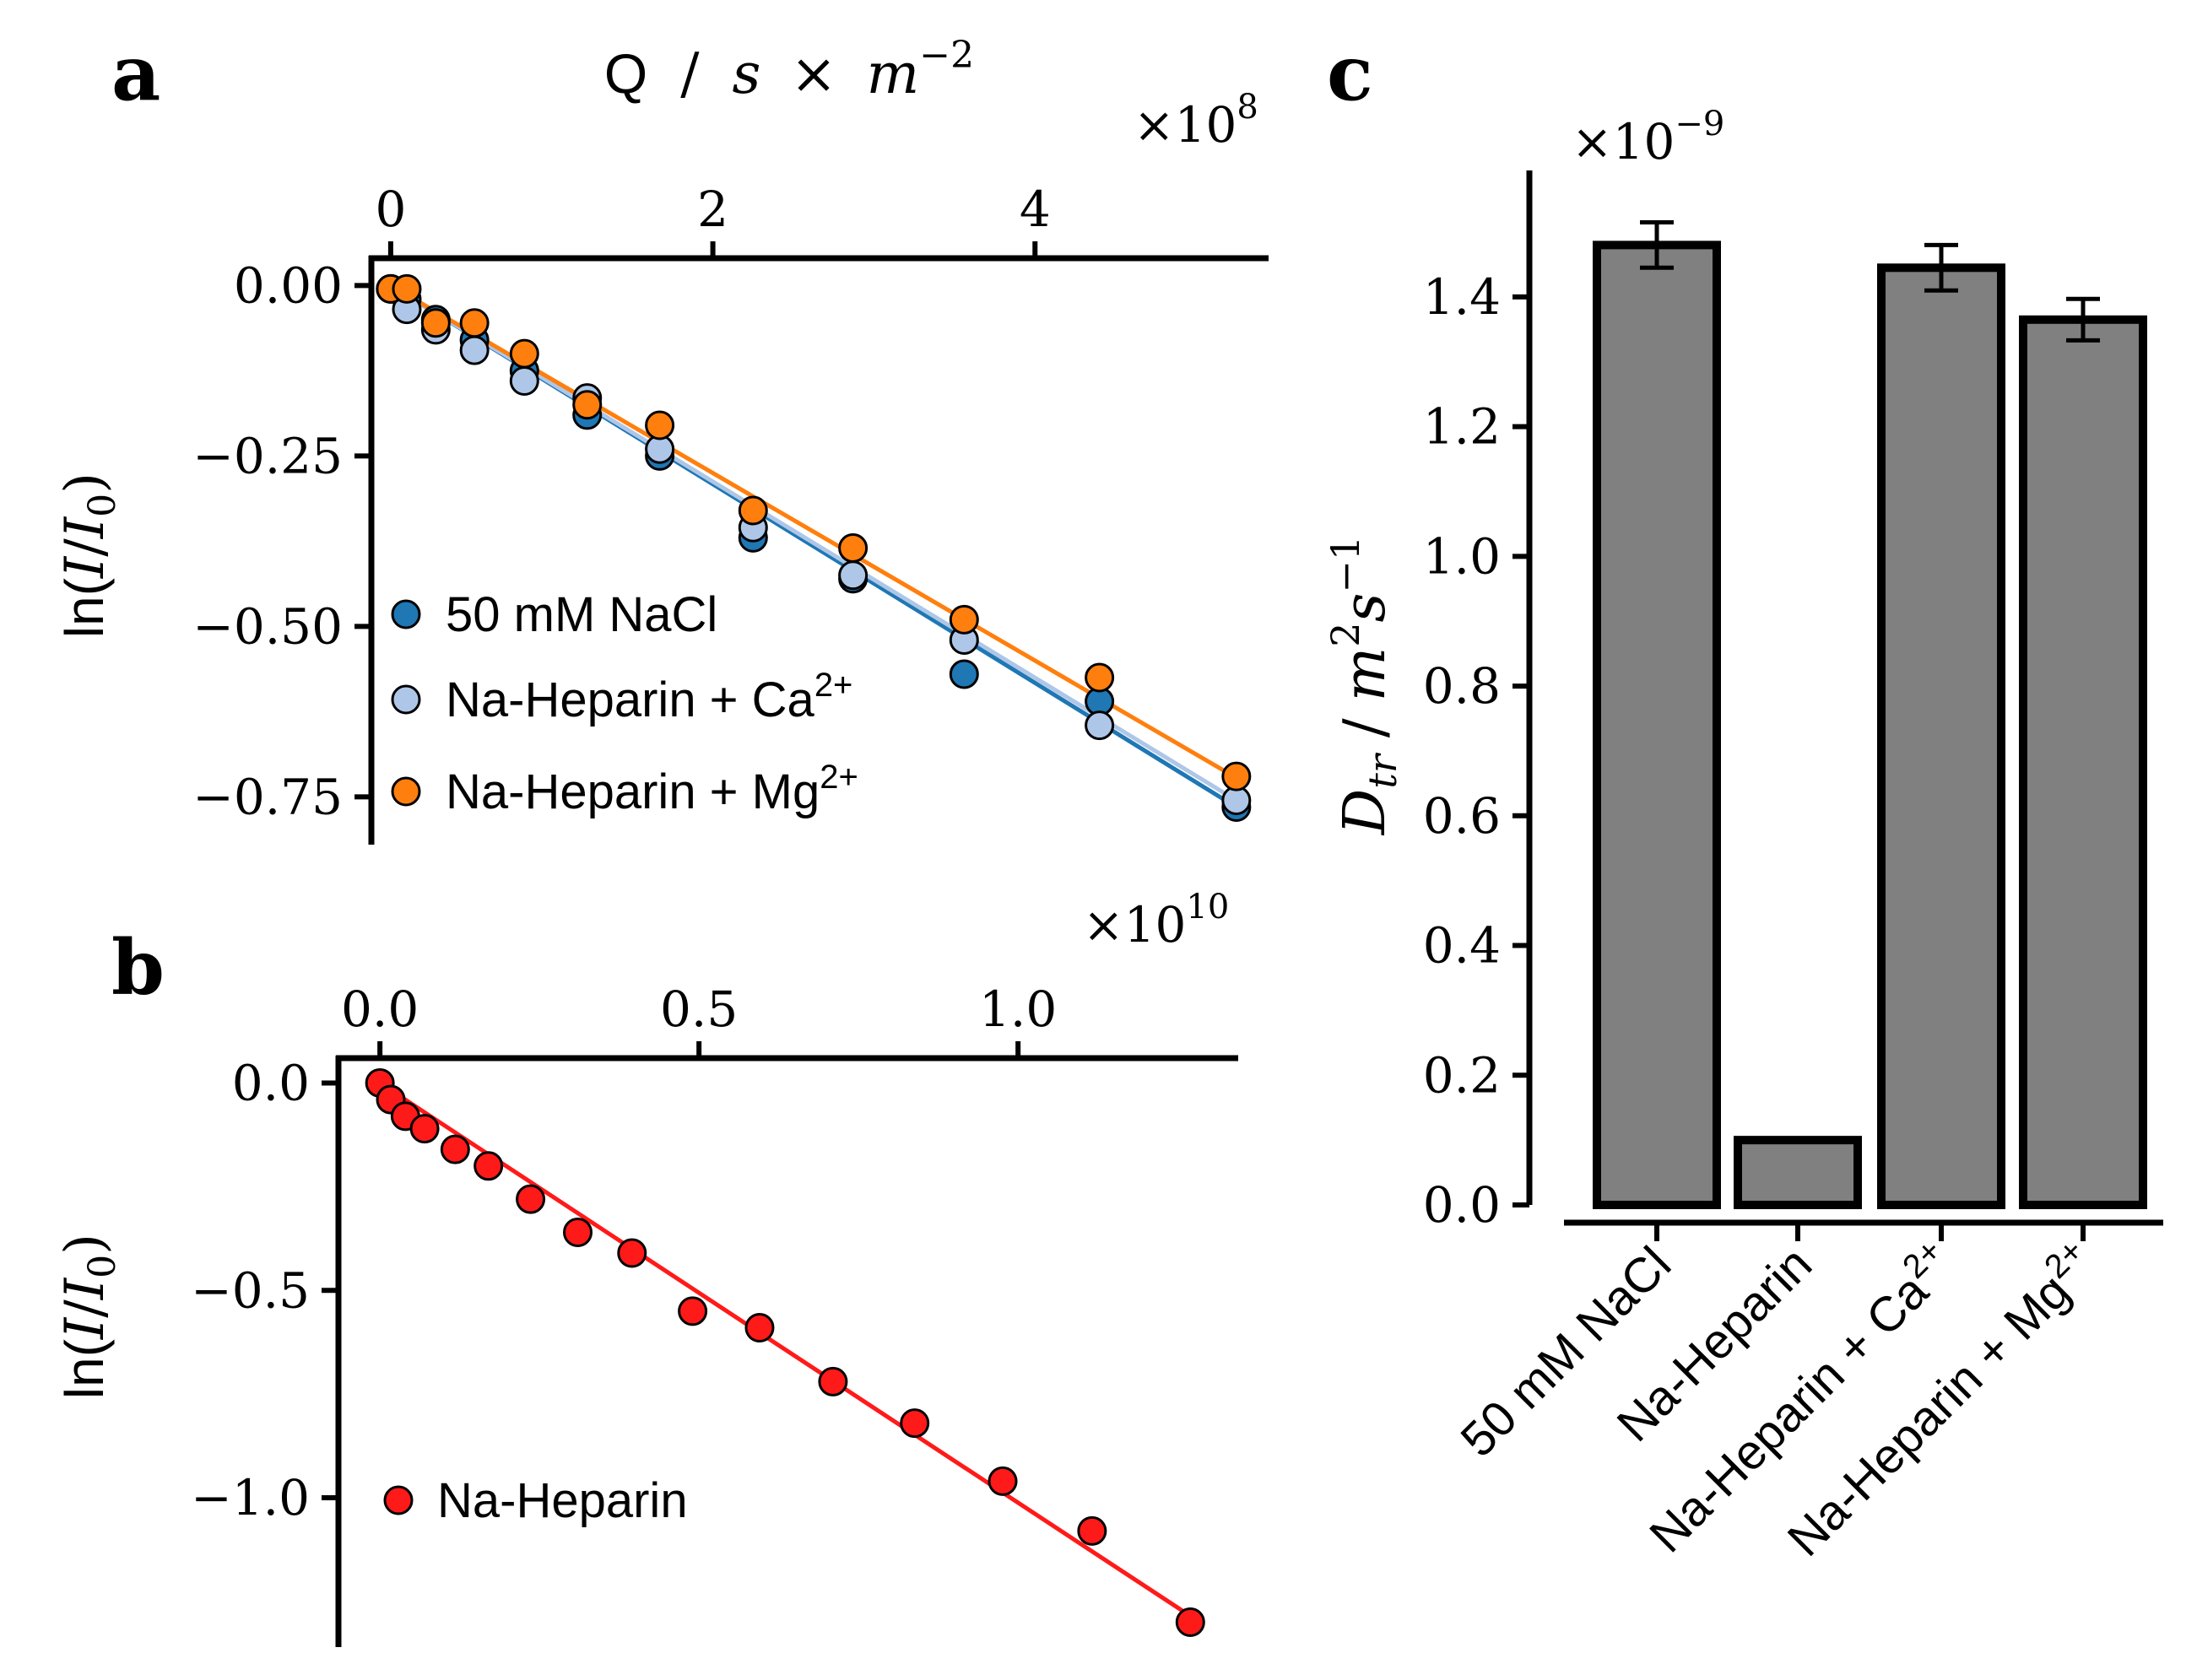 The width and height of the screenshot is (2197, 1680). Describe the element at coordinates (1035, 209) in the screenshot. I see `a-x-tick-label: 4` at that location.